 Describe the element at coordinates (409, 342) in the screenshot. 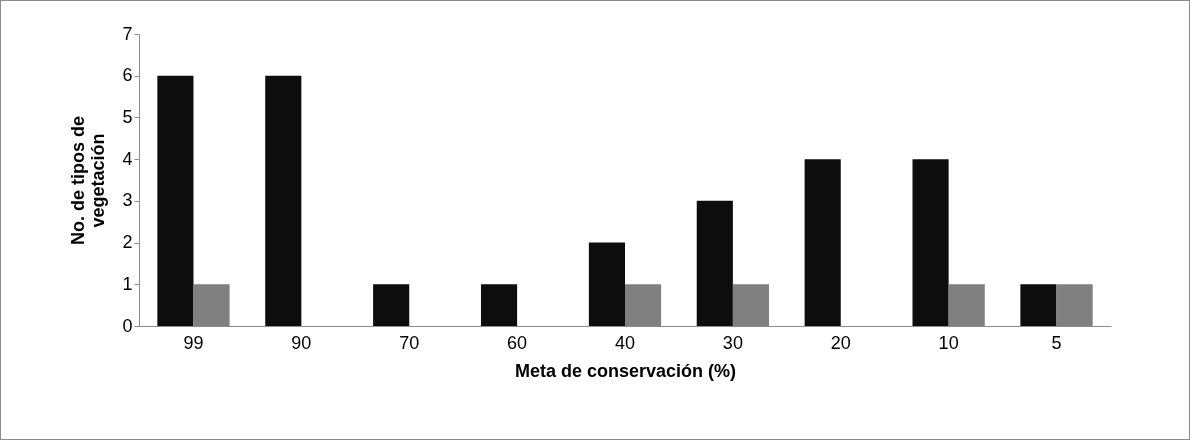

I see `x-tick-label: 70` at that location.